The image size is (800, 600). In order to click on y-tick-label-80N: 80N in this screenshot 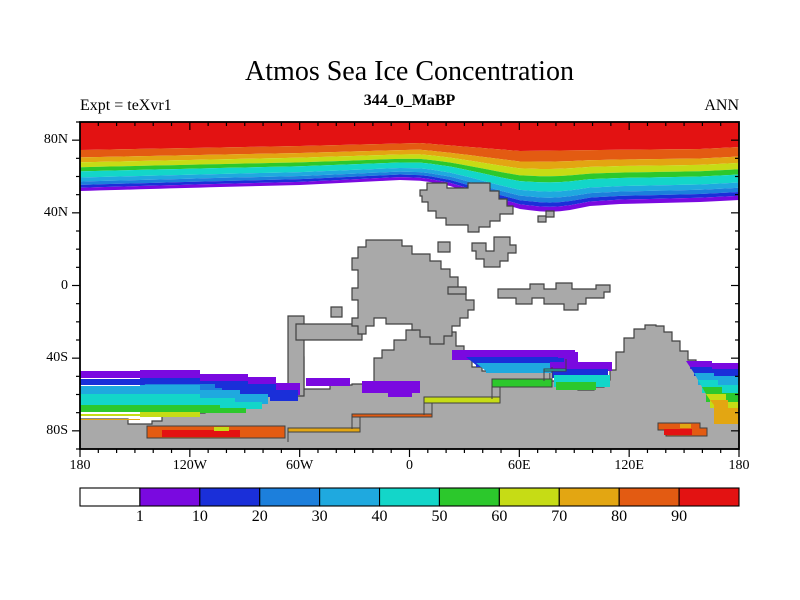, I will do `click(55, 140)`.